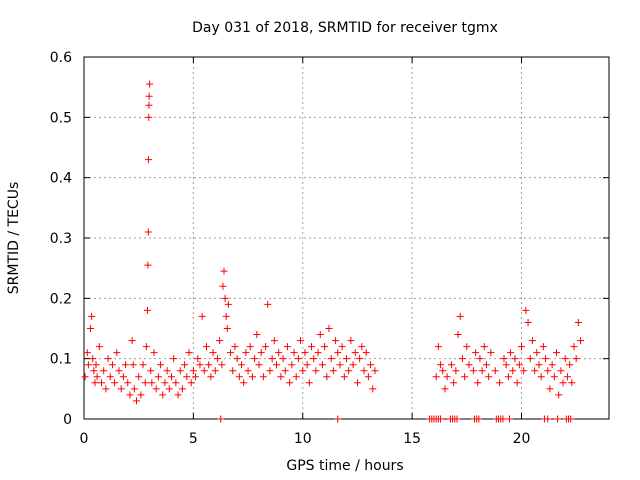 This screenshot has height=480, width=640. What do you see at coordinates (61, 360) in the screenshot?
I see `y-tick-label: 0.1` at bounding box center [61, 360].